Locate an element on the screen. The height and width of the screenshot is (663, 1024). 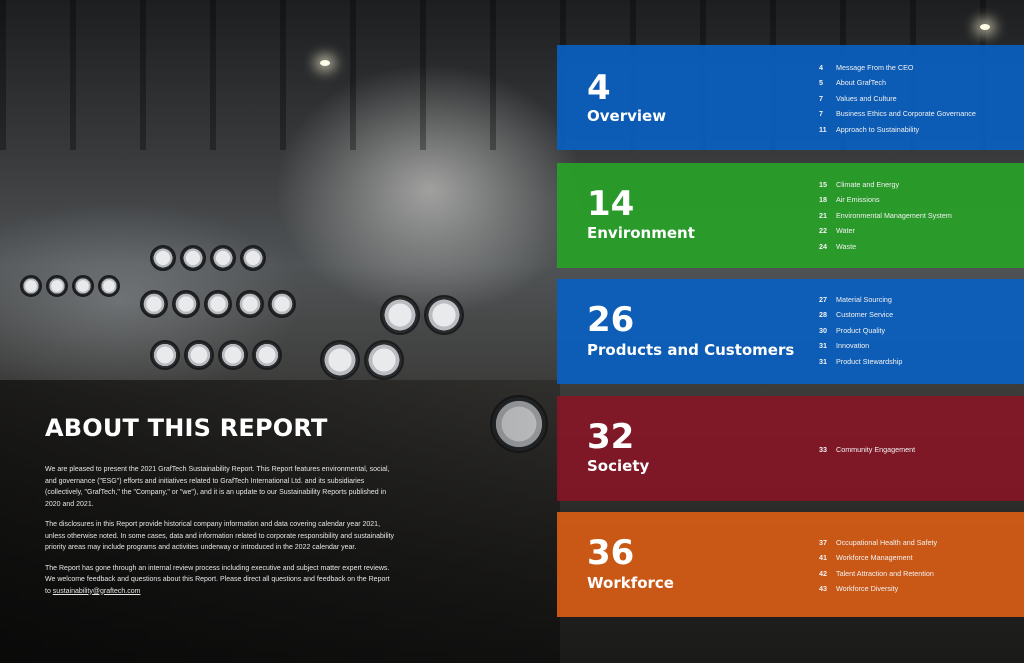
toc-item: 27 Material Sourcing is located at coordinates (855, 299).